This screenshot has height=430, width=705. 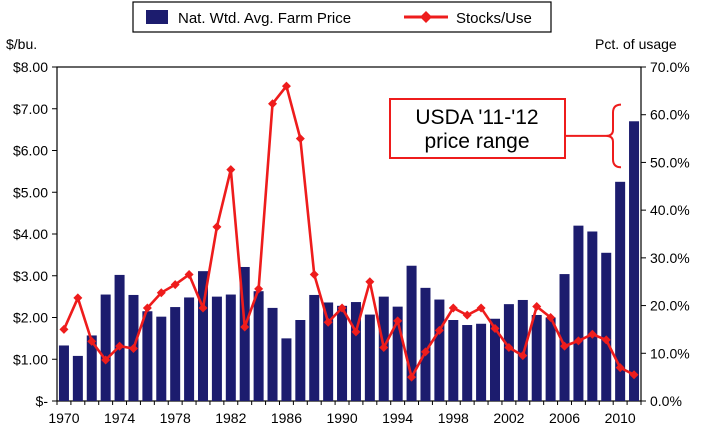 I want to click on y-right-tick-label: 20.0%, so click(x=670, y=306).